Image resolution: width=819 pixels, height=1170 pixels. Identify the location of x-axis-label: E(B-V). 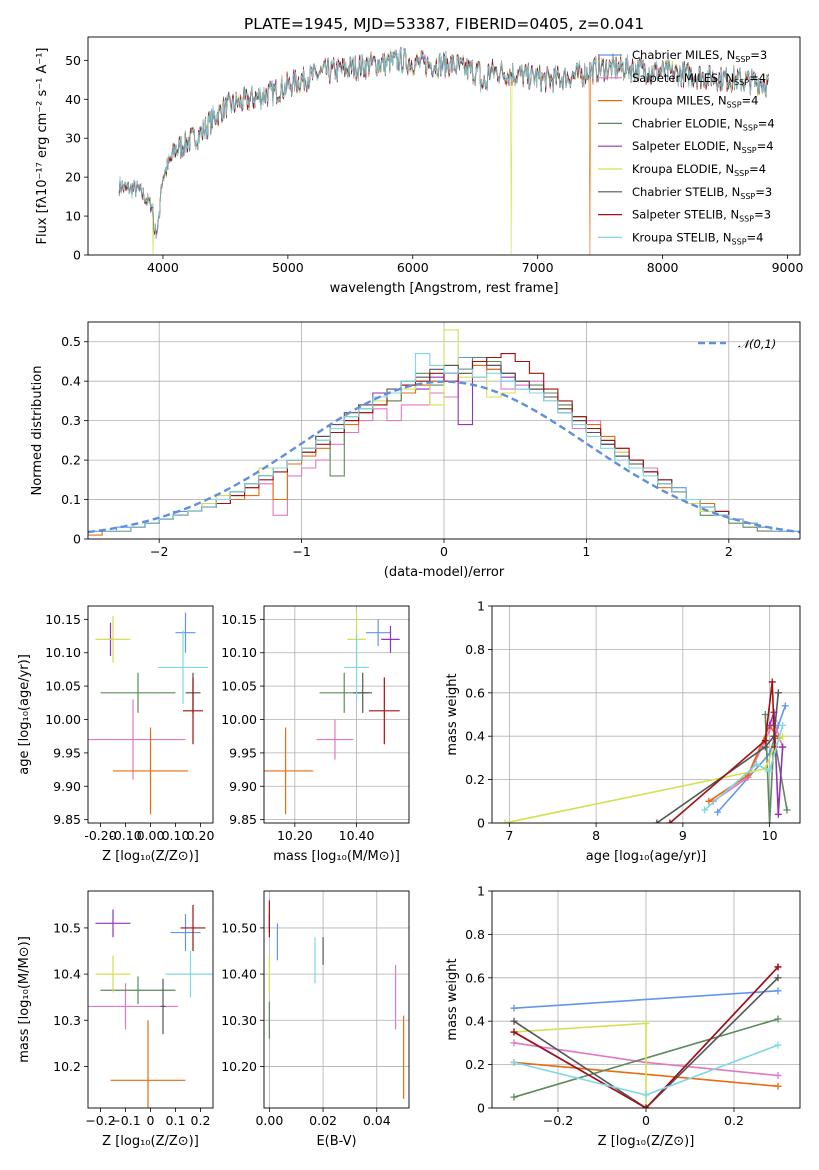
(336, 1141).